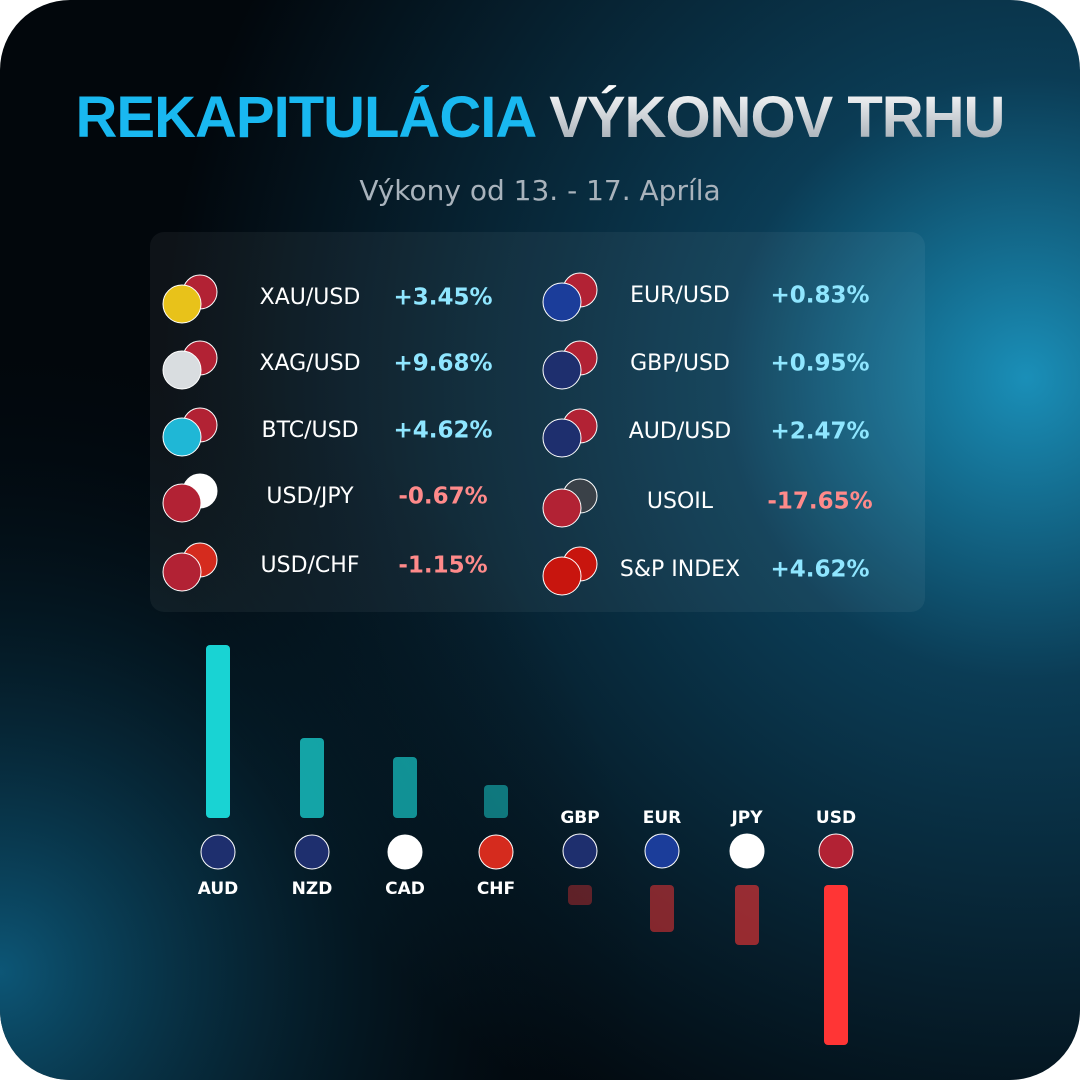  What do you see at coordinates (680, 363) in the screenshot?
I see `instrument-name: GBP/USD` at bounding box center [680, 363].